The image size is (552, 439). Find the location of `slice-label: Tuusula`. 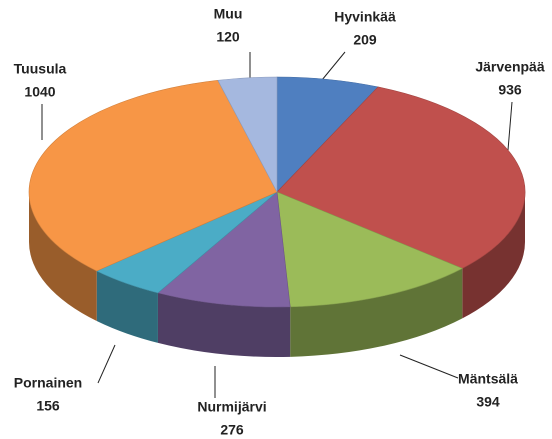

slice-label: Tuusula is located at coordinates (40, 69).